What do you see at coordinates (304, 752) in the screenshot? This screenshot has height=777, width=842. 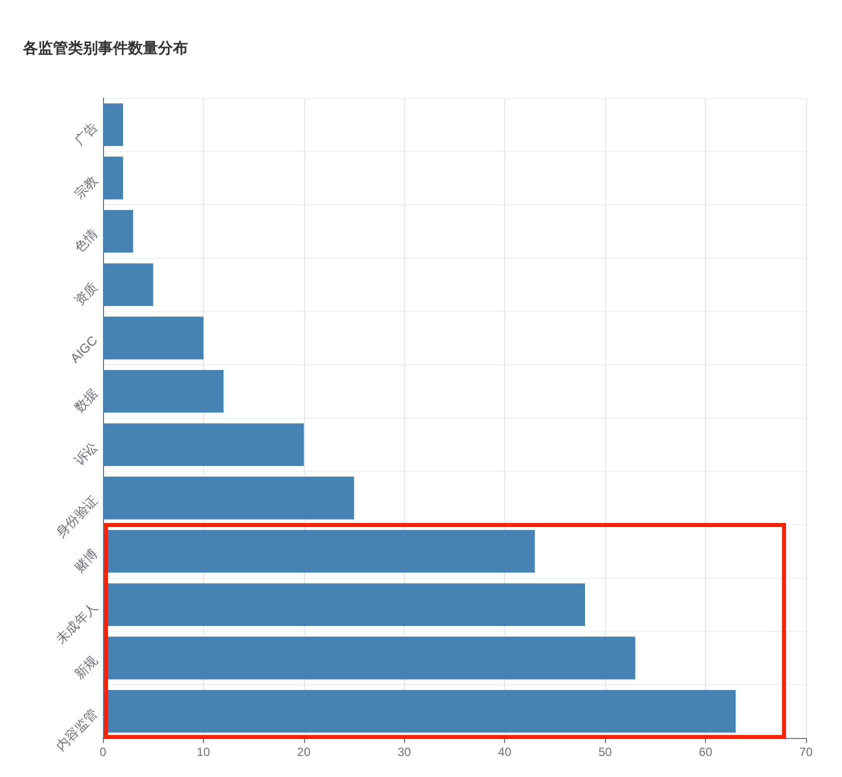 I see `x-tick-label: 20` at bounding box center [304, 752].